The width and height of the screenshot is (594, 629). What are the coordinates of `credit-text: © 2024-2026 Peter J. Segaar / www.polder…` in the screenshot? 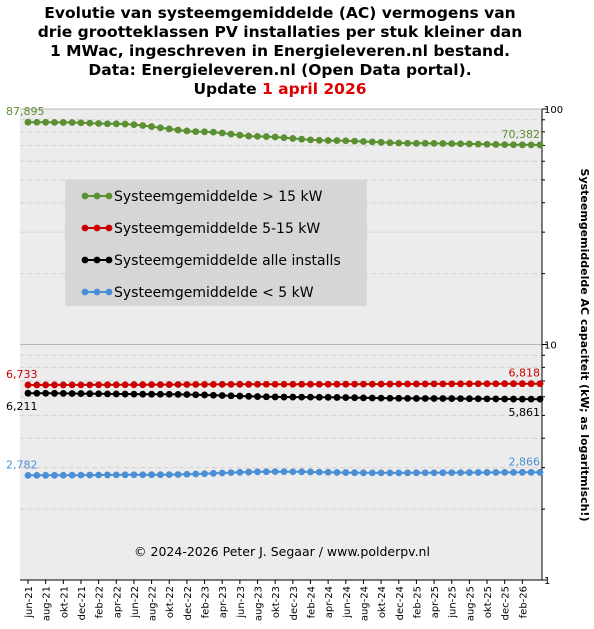 It's located at (282, 551).